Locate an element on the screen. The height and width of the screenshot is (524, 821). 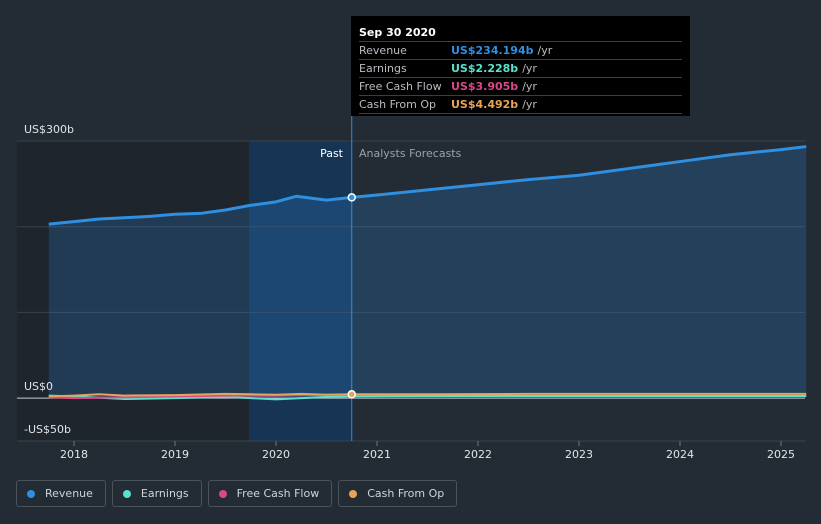
x-tick-label: 2023 is located at coordinates (579, 454).